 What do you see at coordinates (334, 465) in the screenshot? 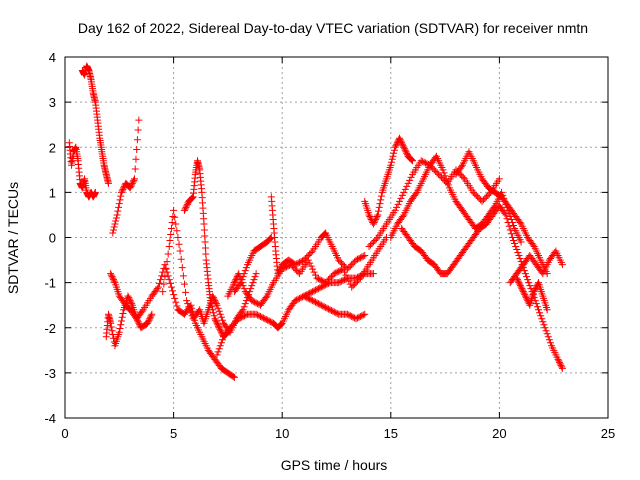
I see `x-axis-label: GPS time / hours` at bounding box center [334, 465].